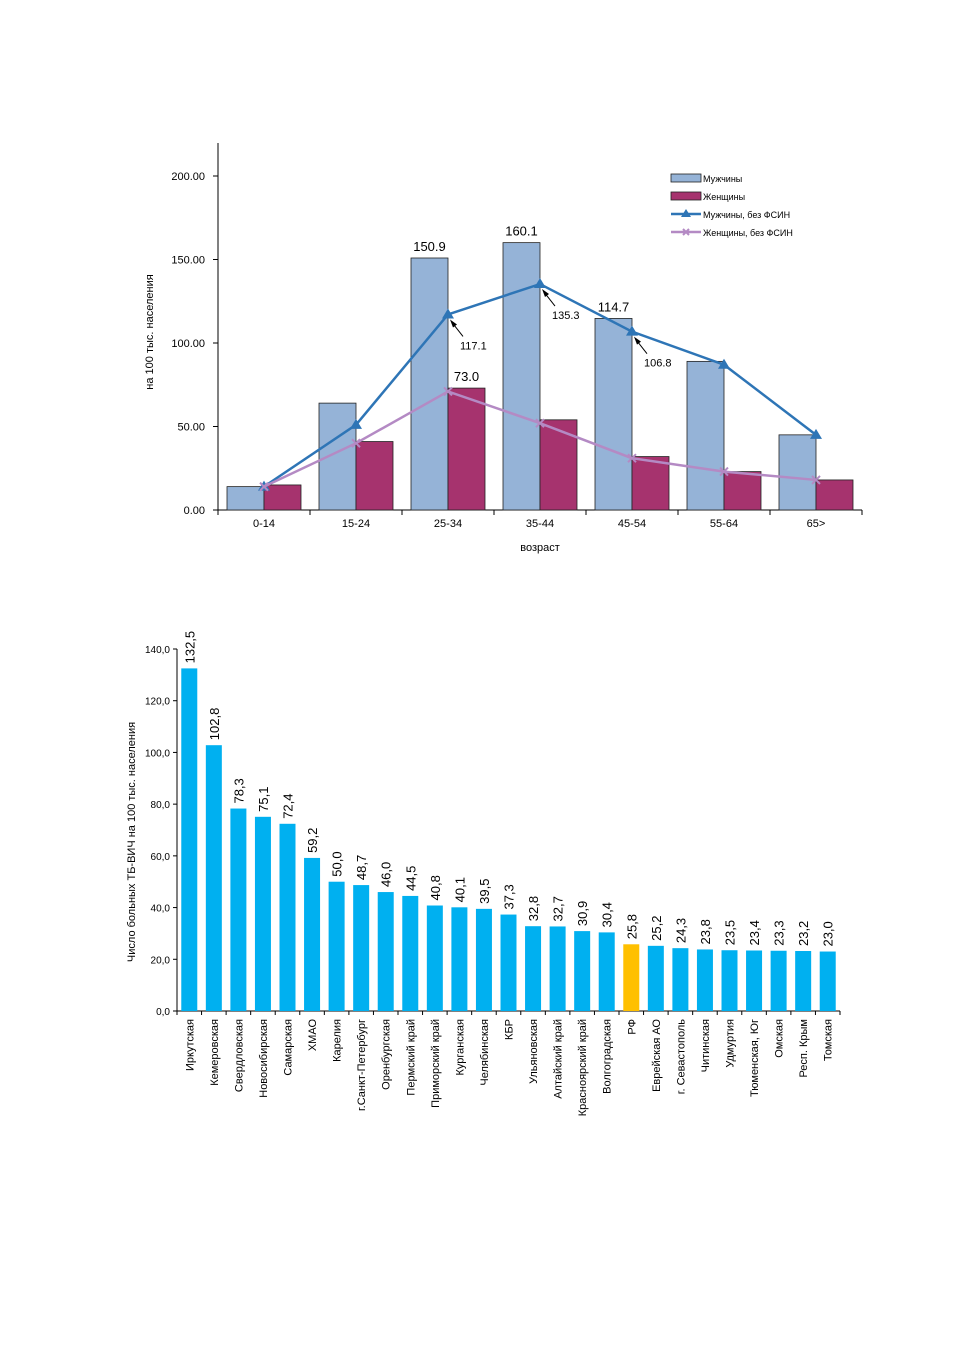  I want to click on bar-rf, so click(631, 977).